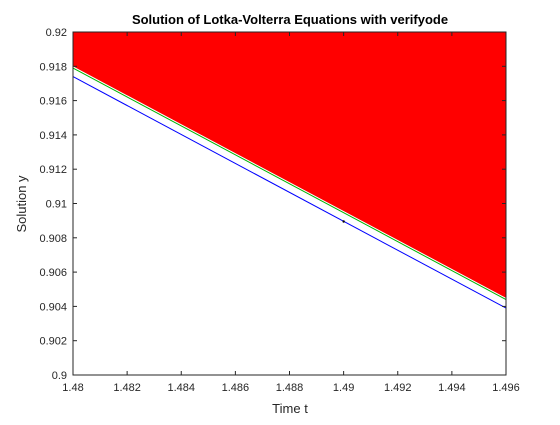 This screenshot has height=425, width=560. Describe the element at coordinates (53, 170) in the screenshot. I see `y-tick-label: 0.912` at that location.